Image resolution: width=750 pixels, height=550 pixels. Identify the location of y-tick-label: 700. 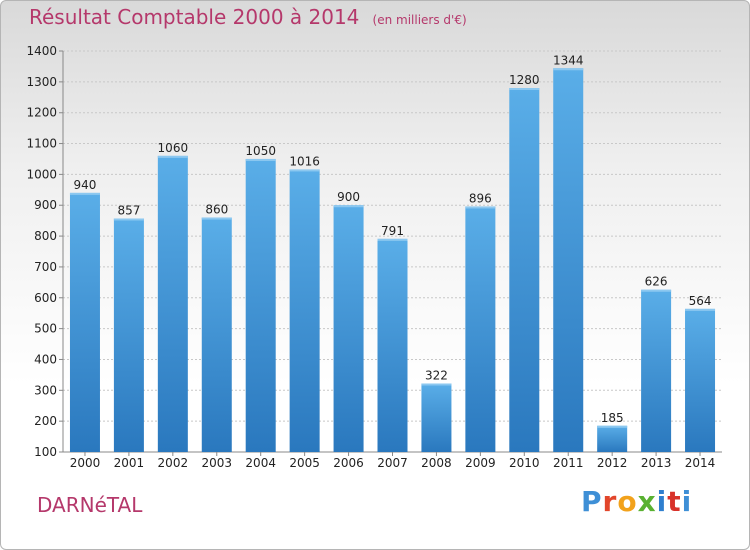
(45, 267).